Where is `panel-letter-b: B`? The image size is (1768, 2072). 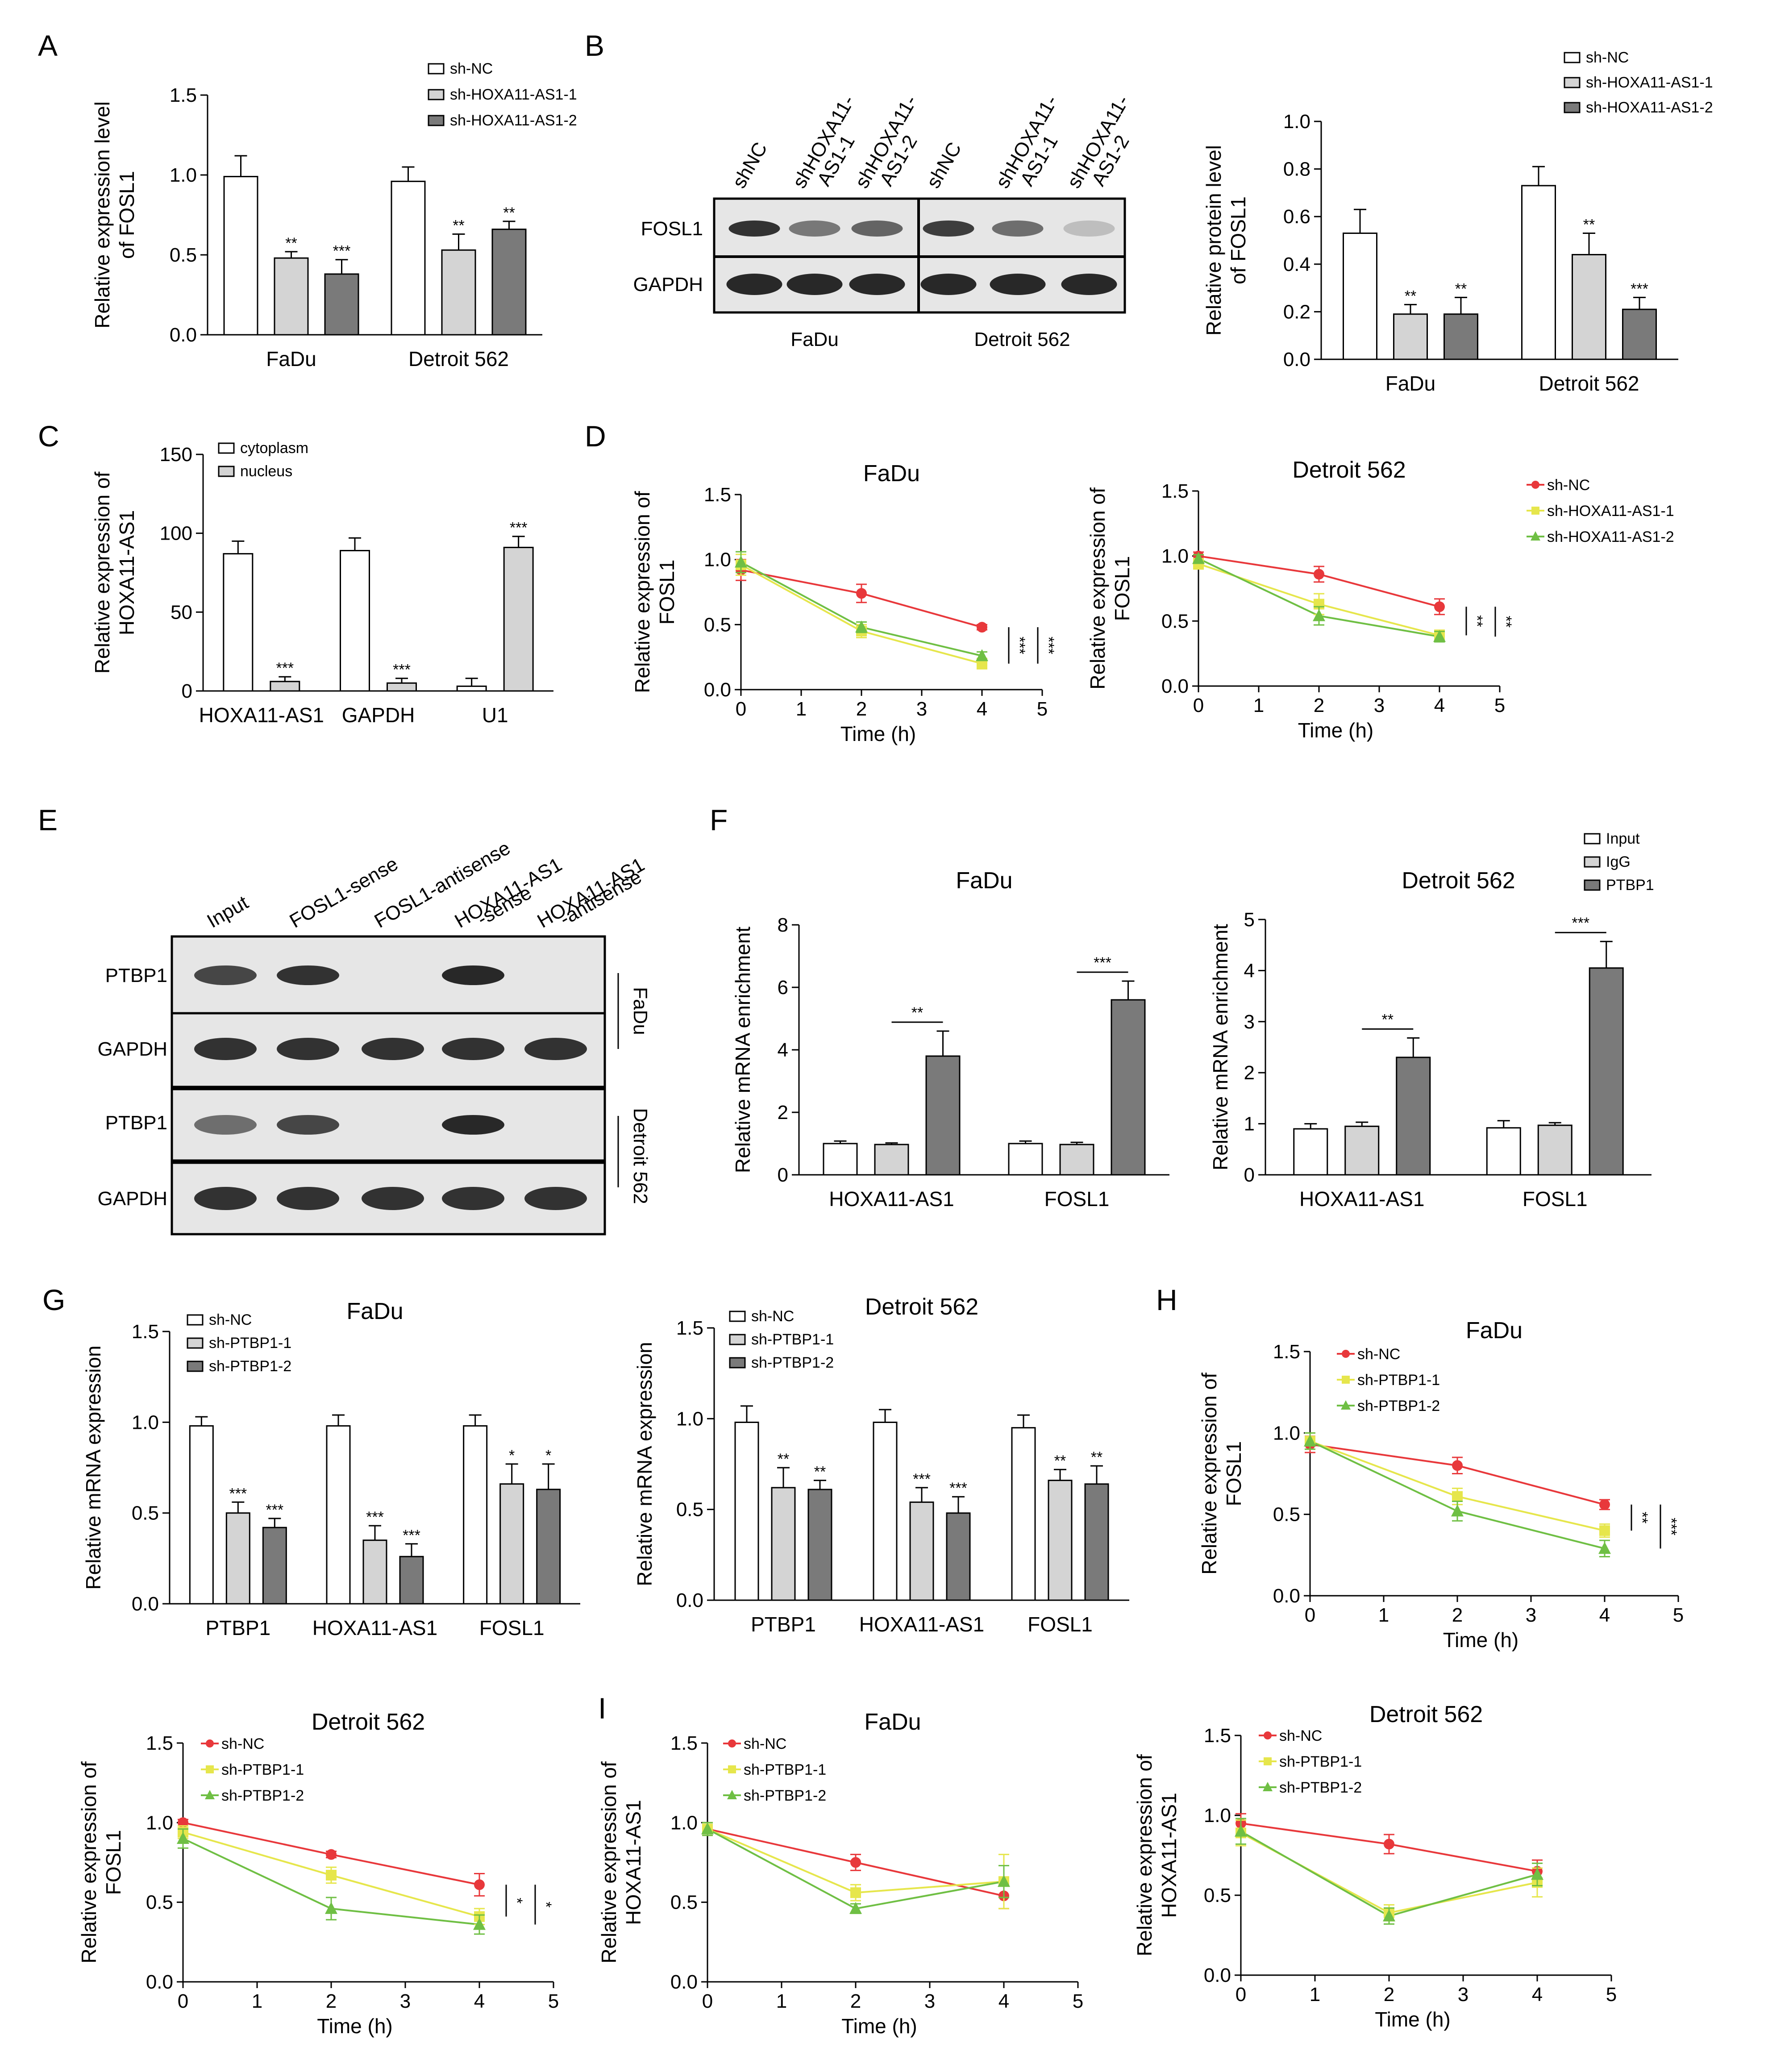
panel-letter-b: B is located at coordinates (594, 45).